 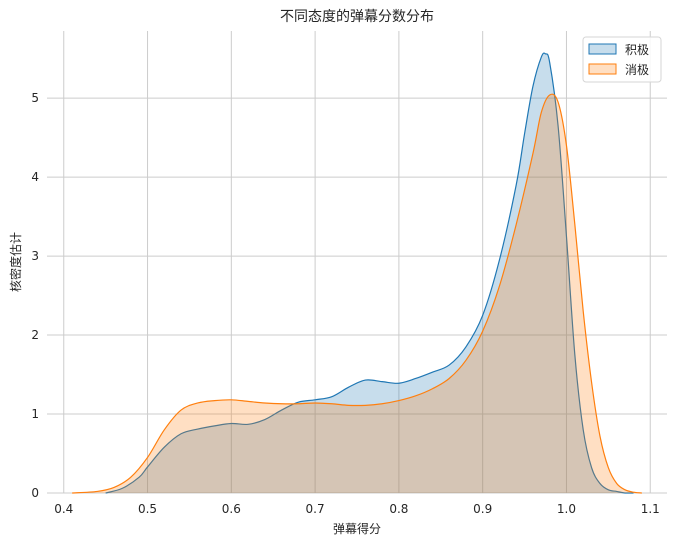 What do you see at coordinates (35, 414) in the screenshot?
I see `y-tick-label: 1` at bounding box center [35, 414].